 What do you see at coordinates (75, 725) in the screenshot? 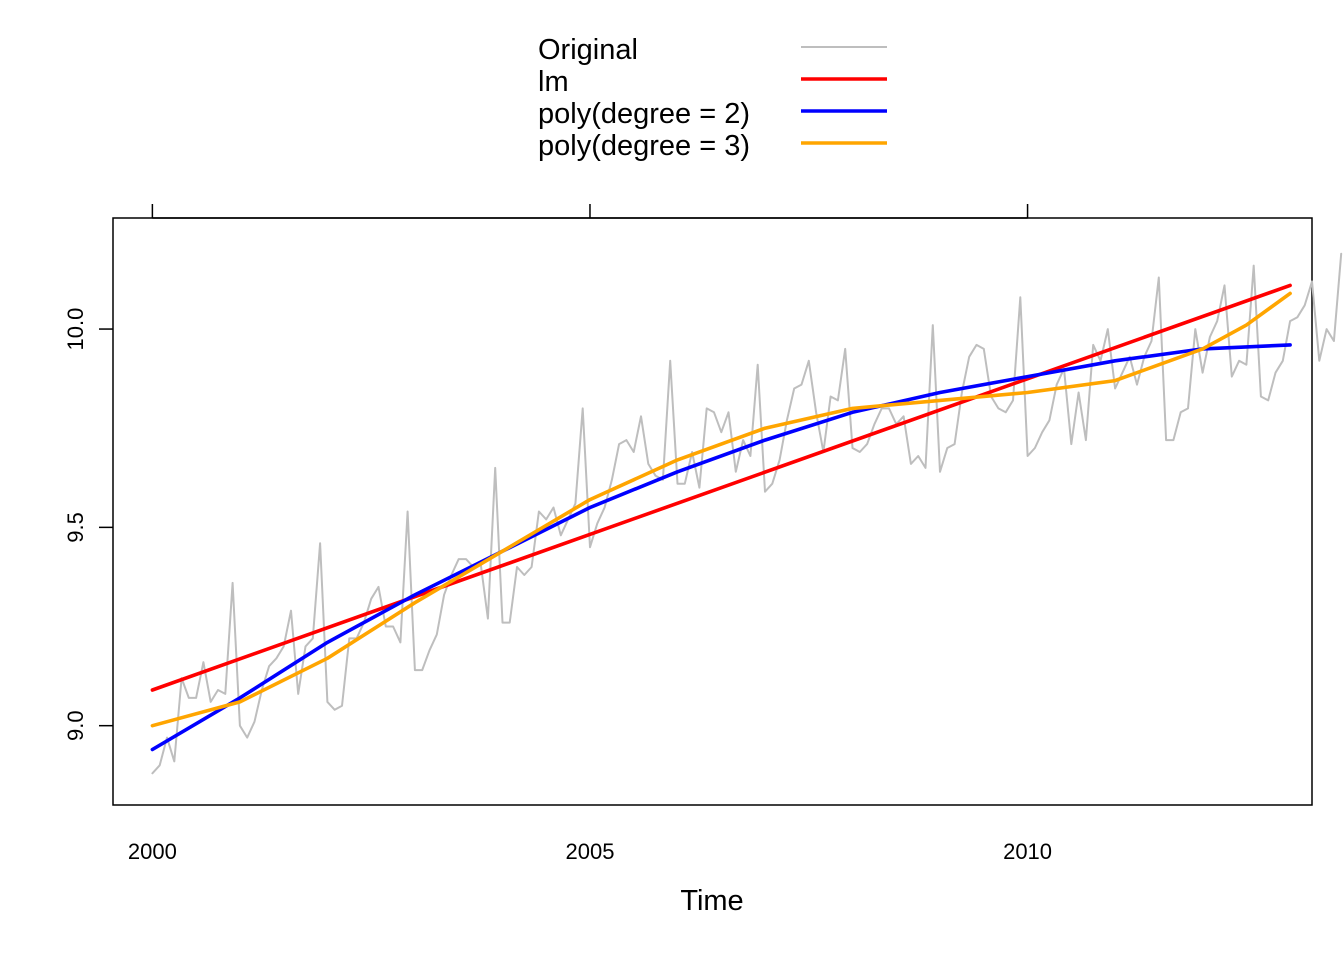
I see `y-tick-label: 9.0` at bounding box center [75, 725].